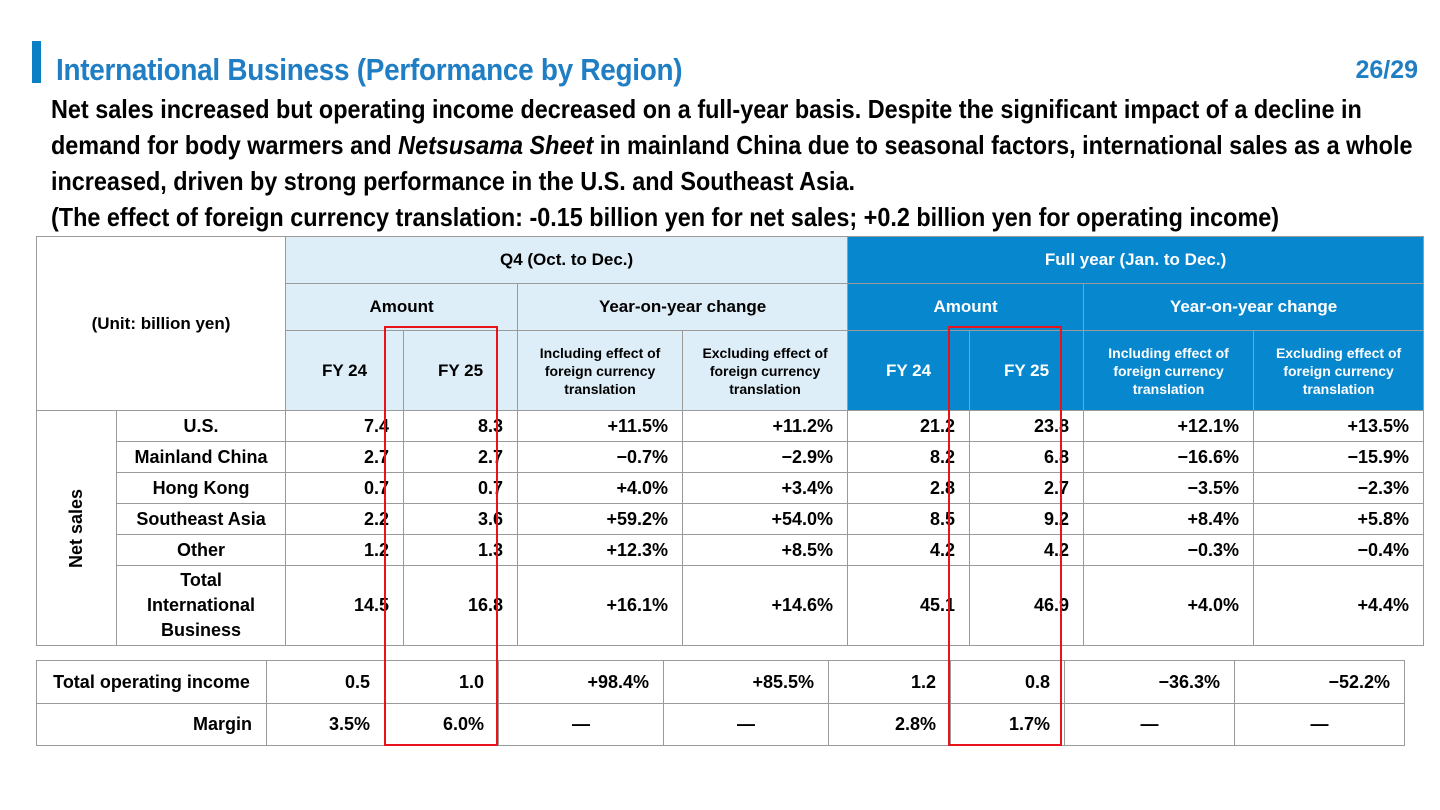 The width and height of the screenshot is (1440, 810). What do you see at coordinates (765, 457) in the screenshot?
I see `q4-excluding-value: −2.9%` at bounding box center [765, 457].